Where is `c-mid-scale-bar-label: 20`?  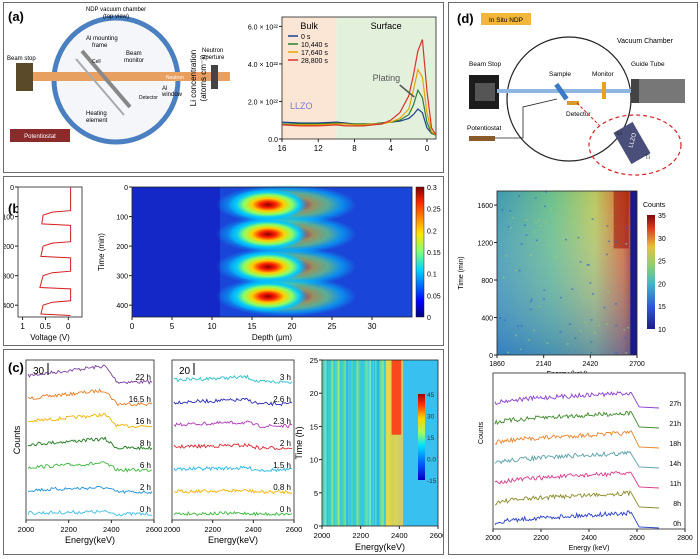 c-mid-scale-bar-label: 20 is located at coordinates (185, 371).